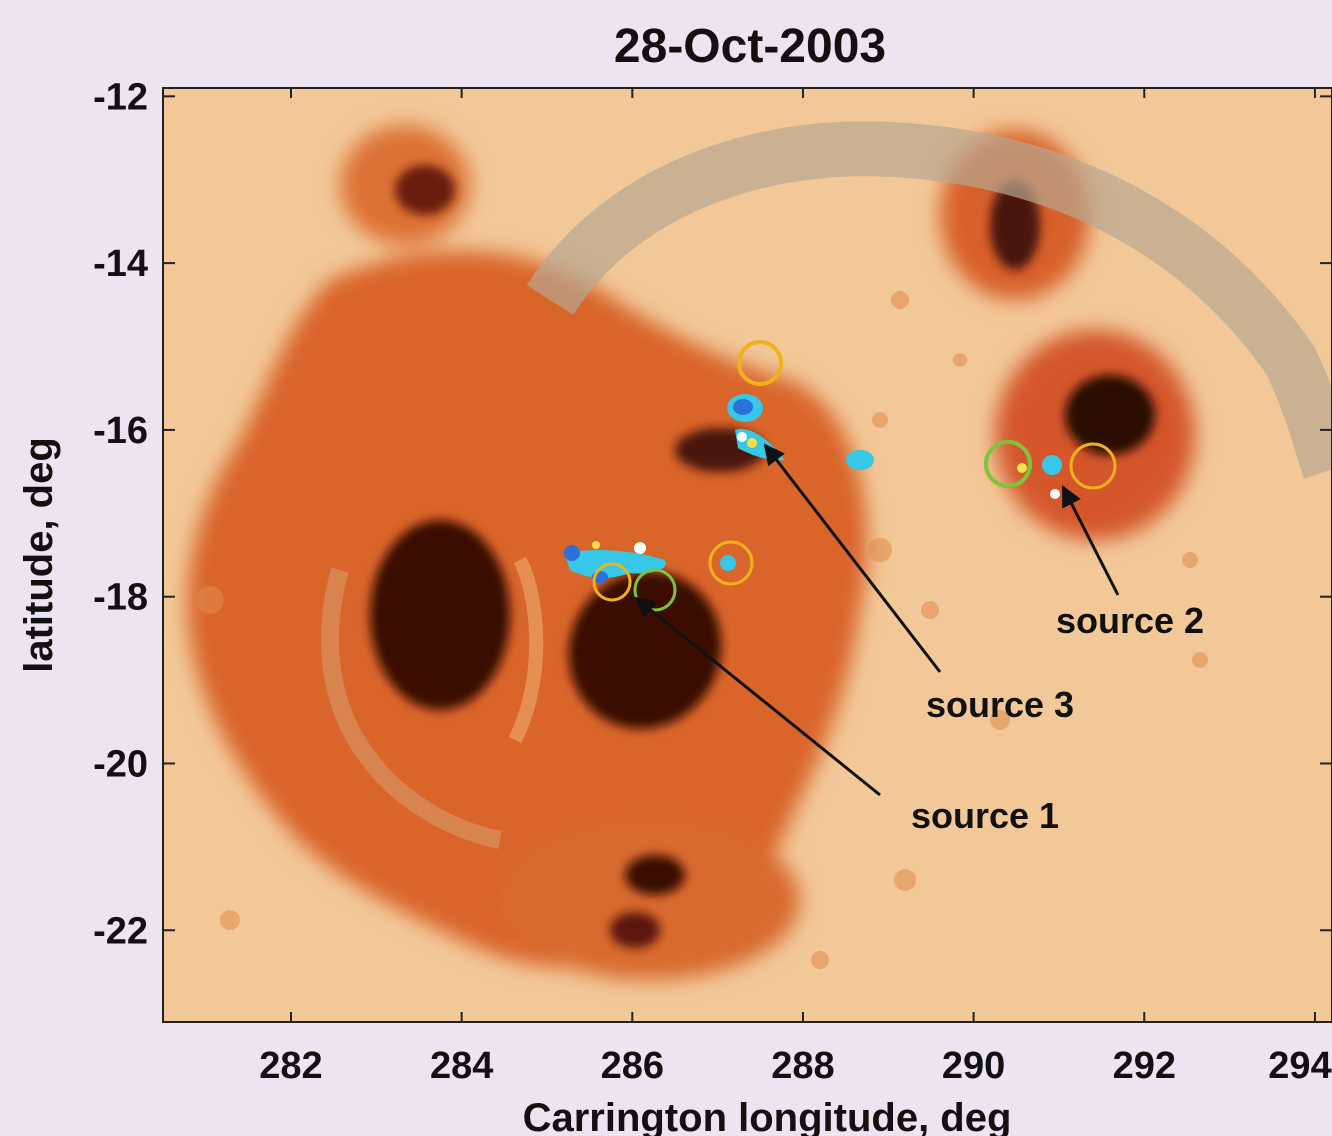 The height and width of the screenshot is (1136, 1332). What do you see at coordinates (1130, 620) in the screenshot?
I see `label-source-2: source 2` at bounding box center [1130, 620].